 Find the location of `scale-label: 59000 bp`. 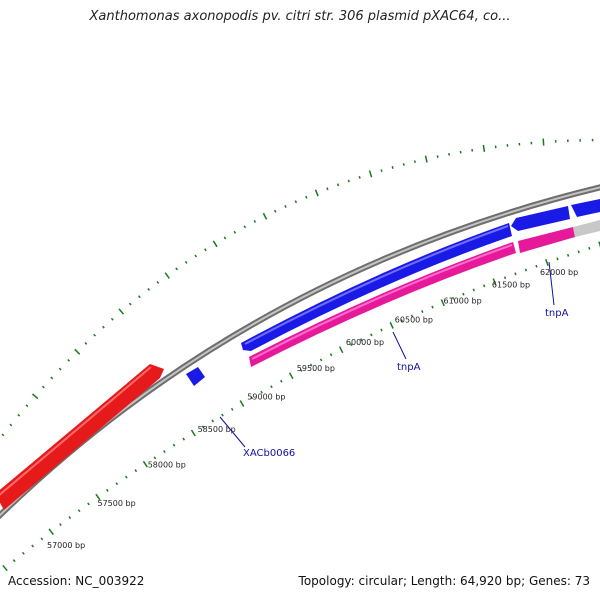

scale-label: 59000 bp is located at coordinates (266, 397).